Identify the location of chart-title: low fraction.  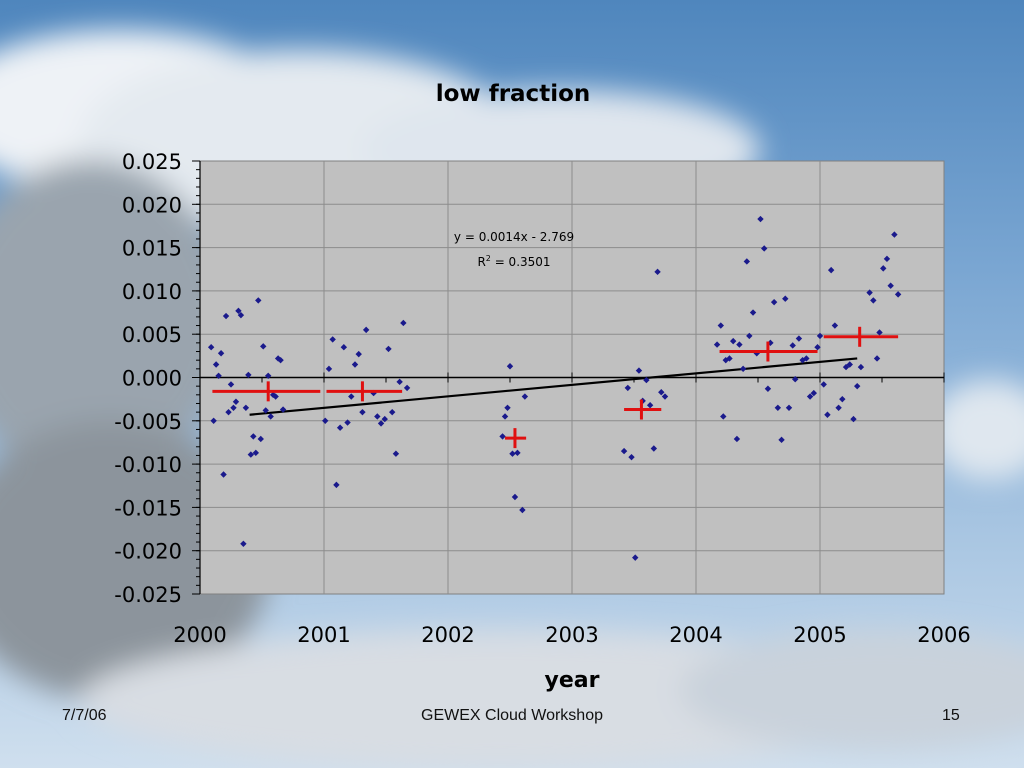
(513, 94).